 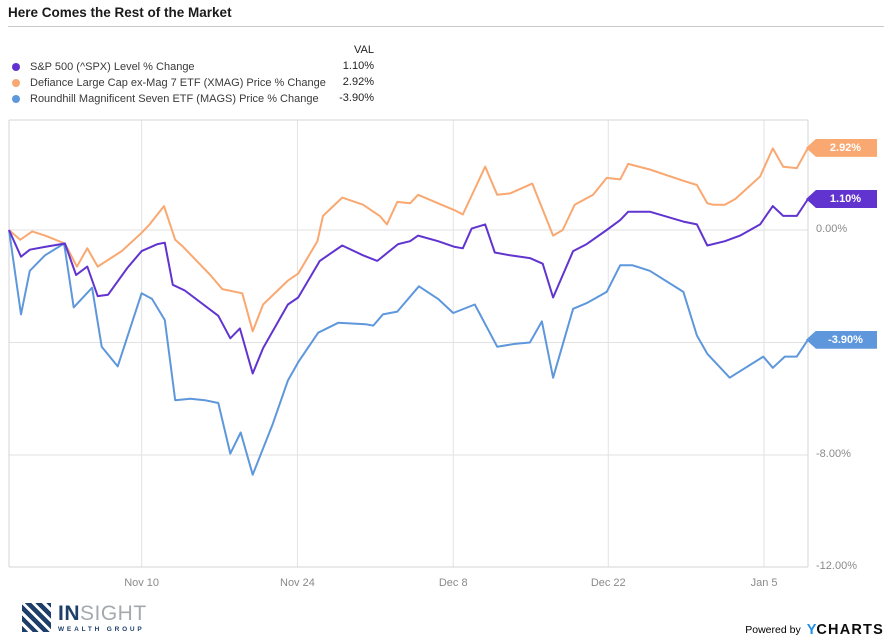 I want to click on ycharts-logo-y: Y, so click(x=811, y=630).